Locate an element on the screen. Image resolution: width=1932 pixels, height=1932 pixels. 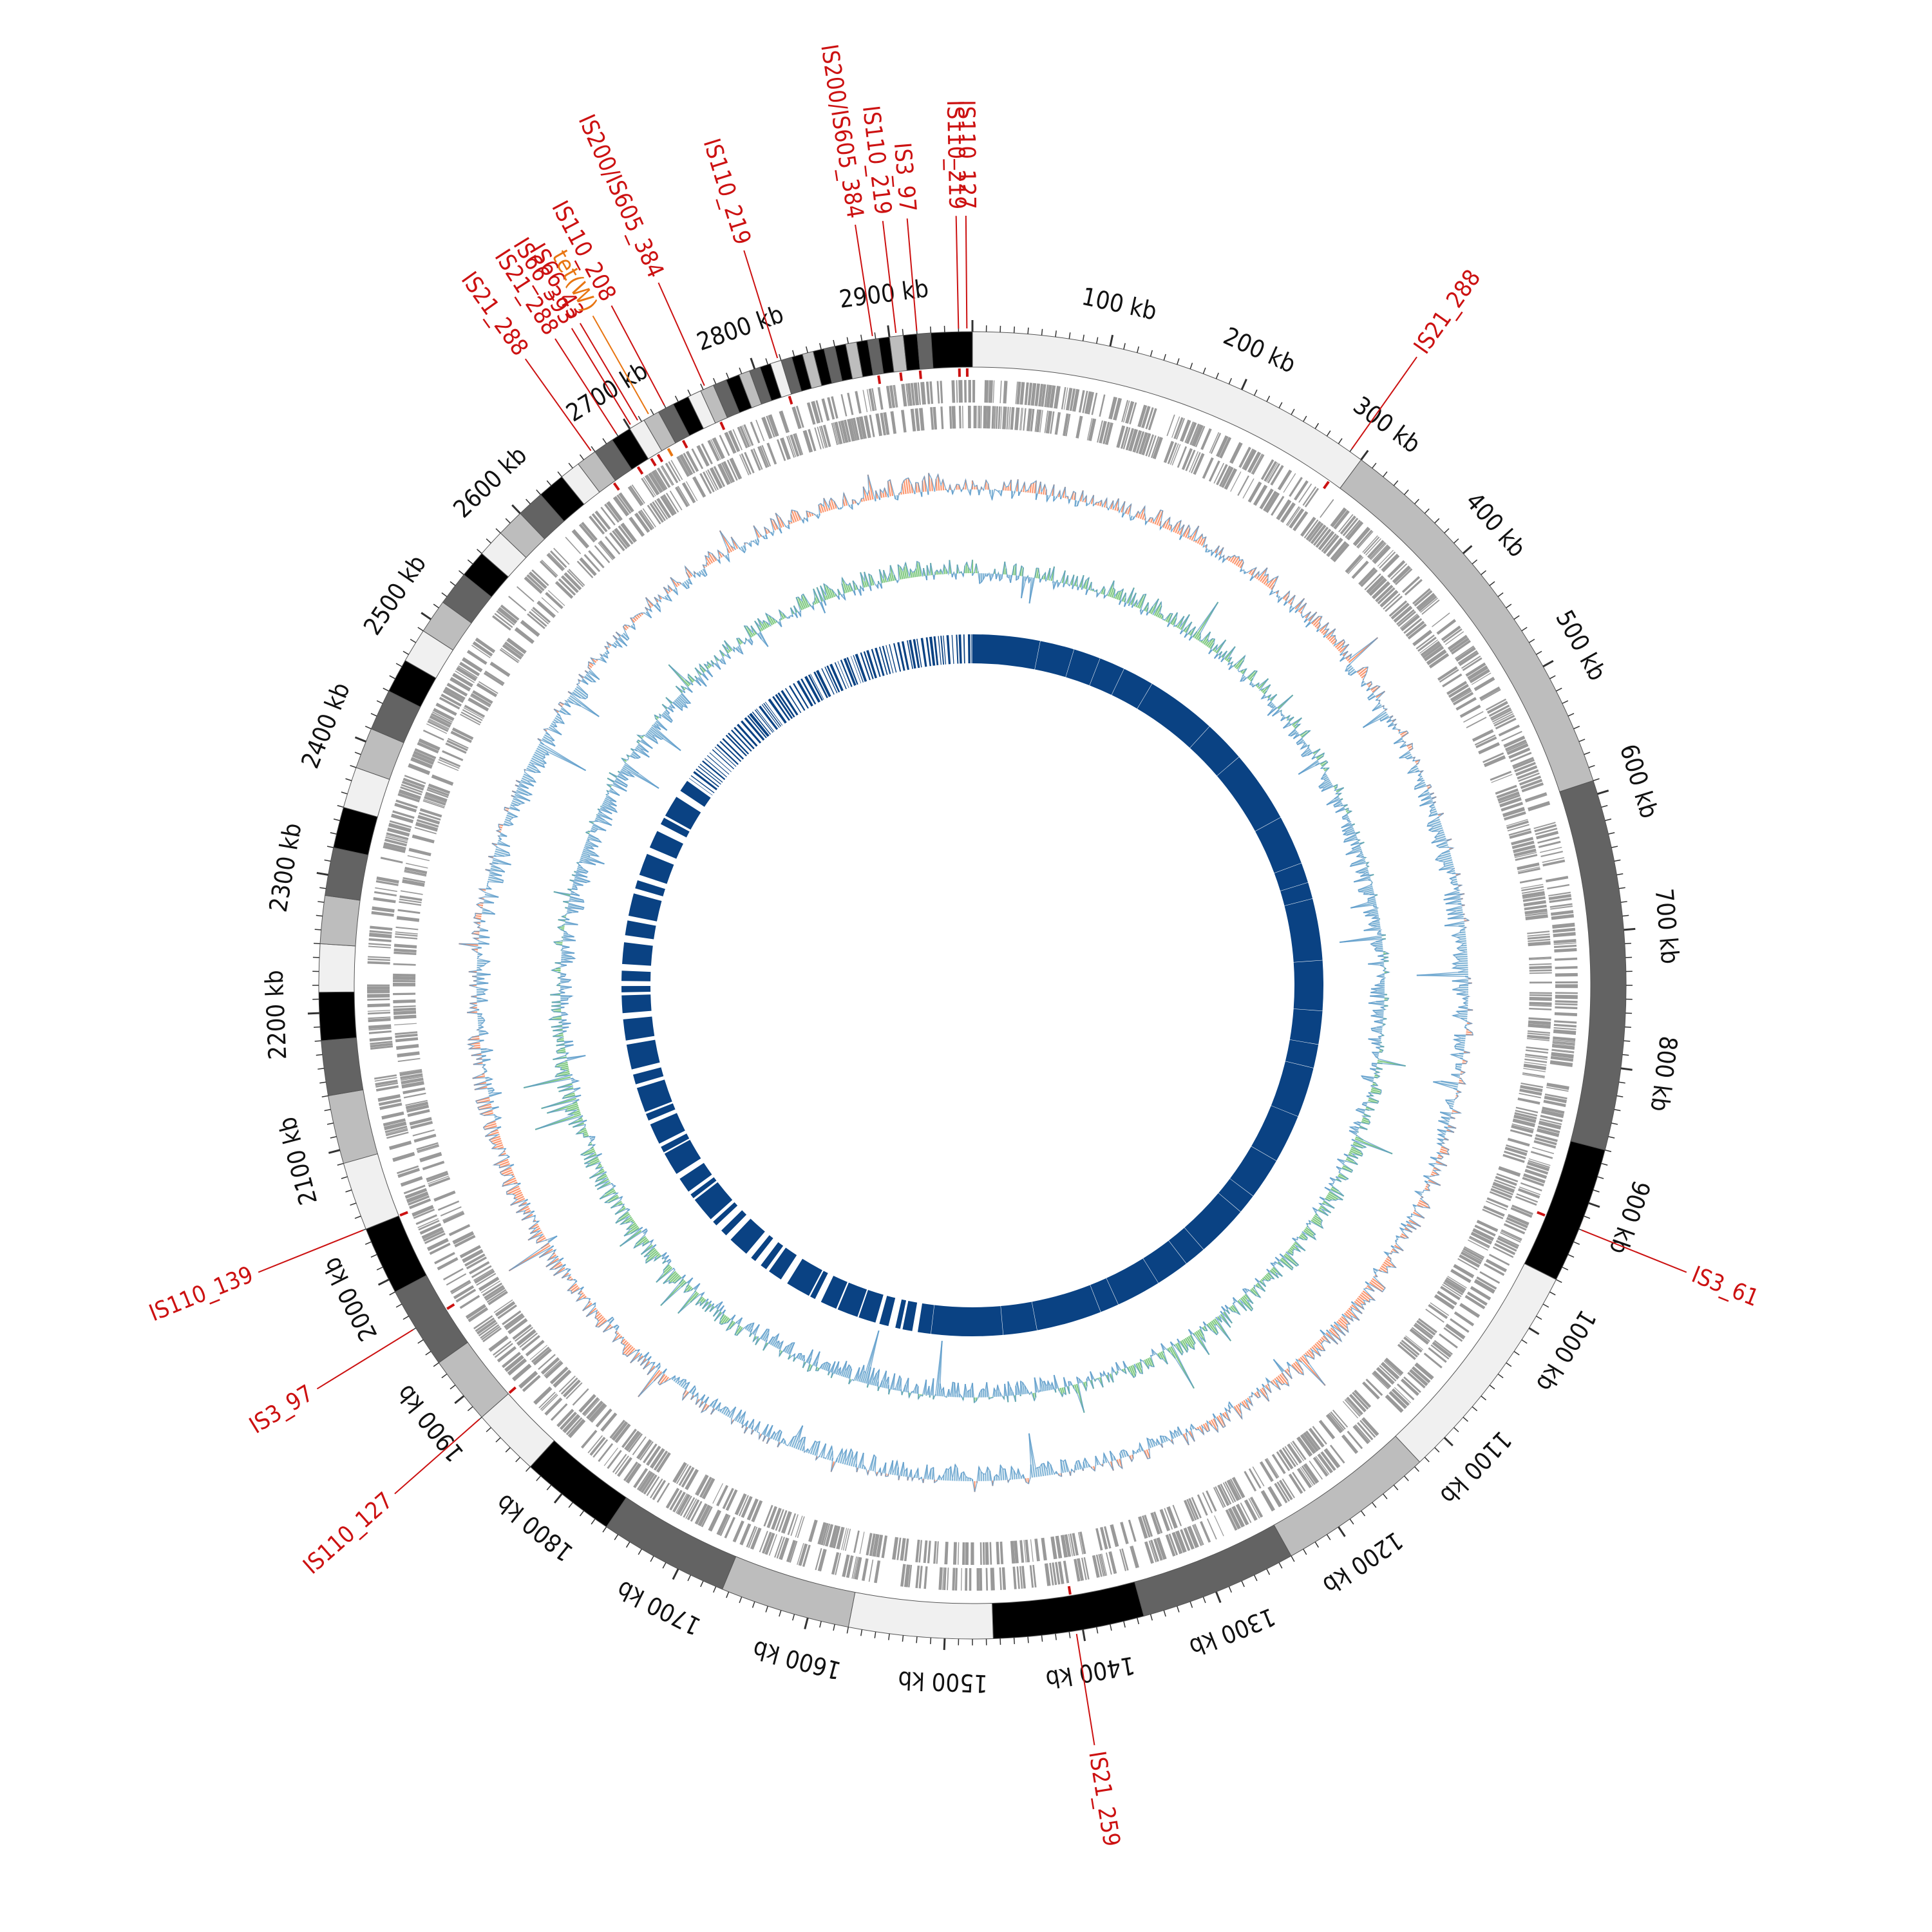
tick-label: 2500 kb is located at coordinates (395, 595).